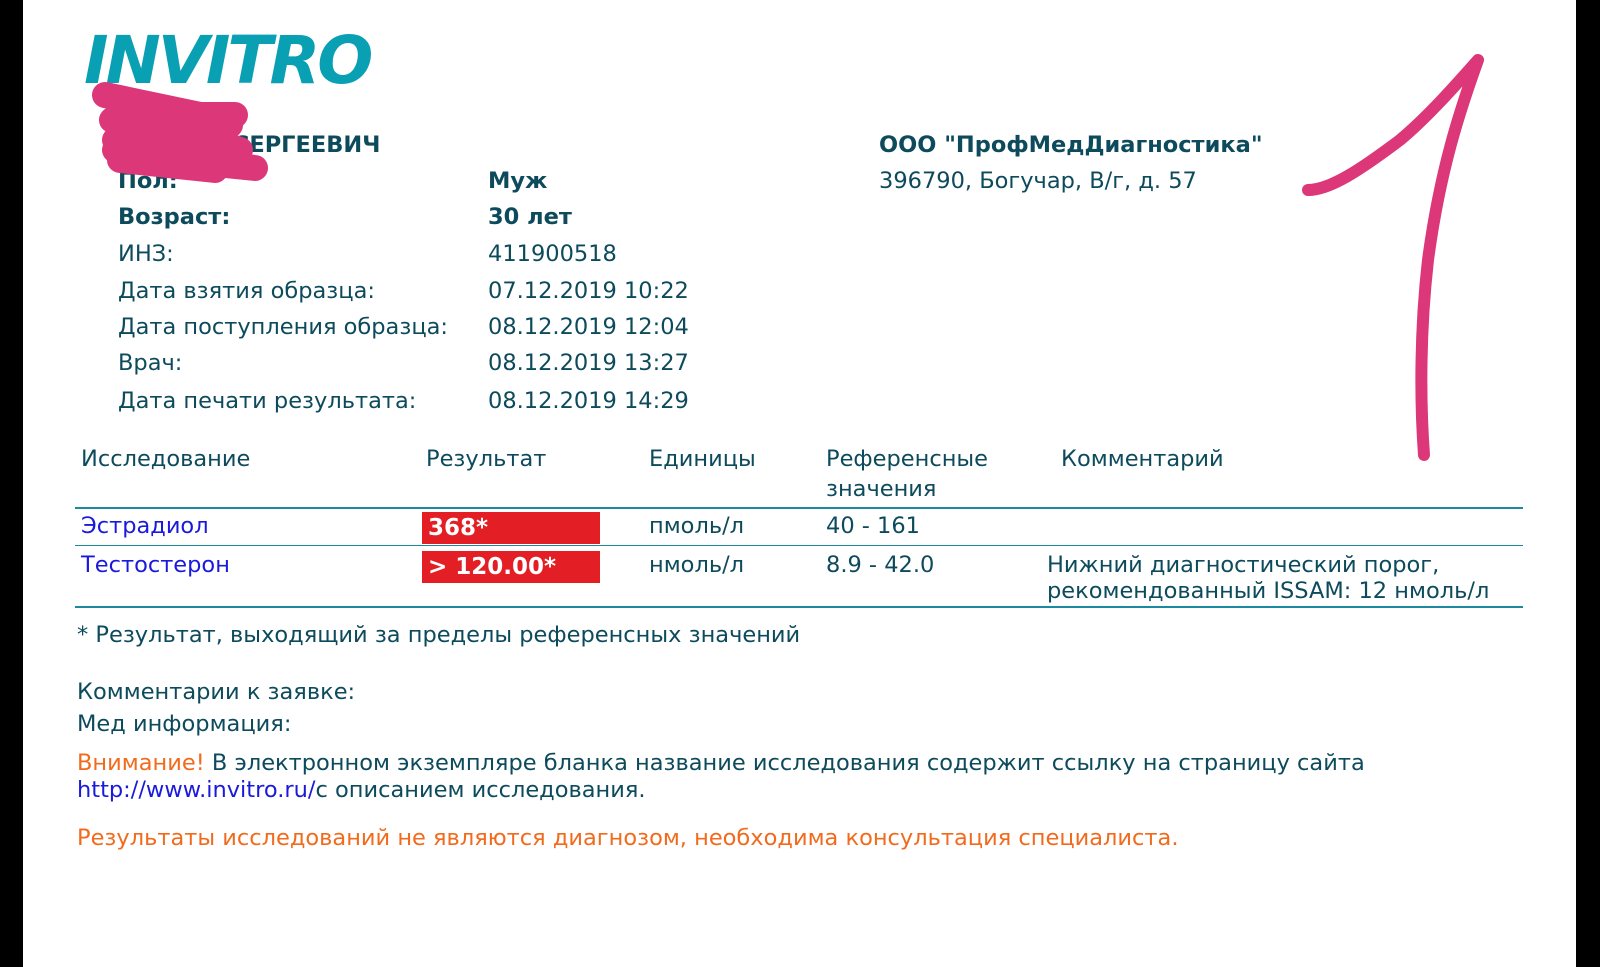 The height and width of the screenshot is (967, 1600). What do you see at coordinates (184, 724) in the screenshot?
I see `med-info: Мед информация:` at bounding box center [184, 724].